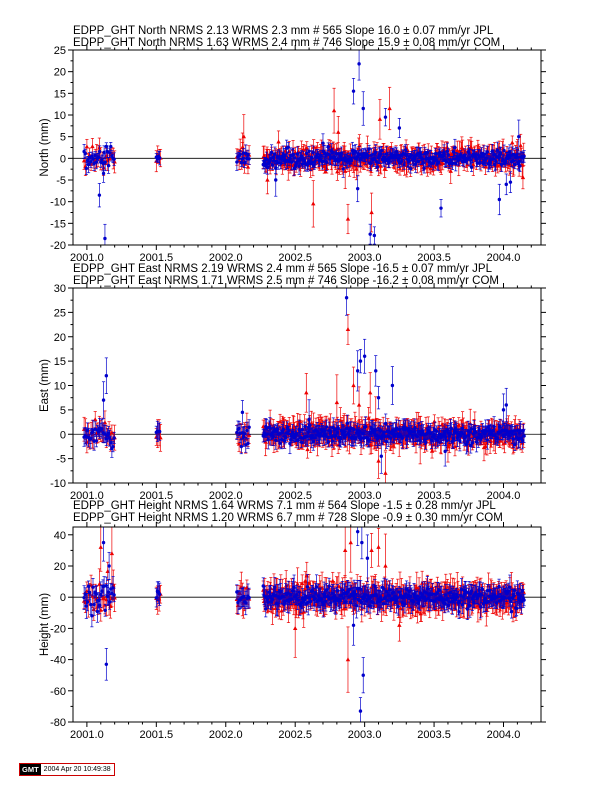 The height and width of the screenshot is (792, 612). What do you see at coordinates (156, 258) in the screenshot?
I see `north-x-tick-label: 2001.5` at bounding box center [156, 258].